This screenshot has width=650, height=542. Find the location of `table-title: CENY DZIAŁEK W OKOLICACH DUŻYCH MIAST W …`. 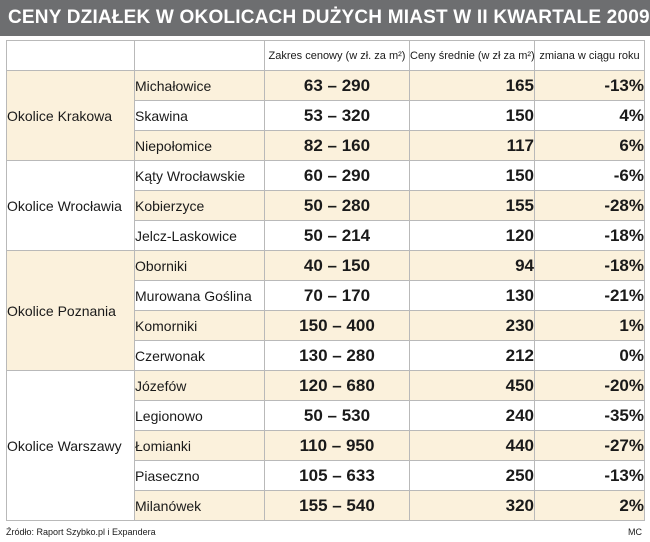

table-title: CENY DZIAŁEK W OKOLICACH DUŻYCH MIAST W … is located at coordinates (325, 18).